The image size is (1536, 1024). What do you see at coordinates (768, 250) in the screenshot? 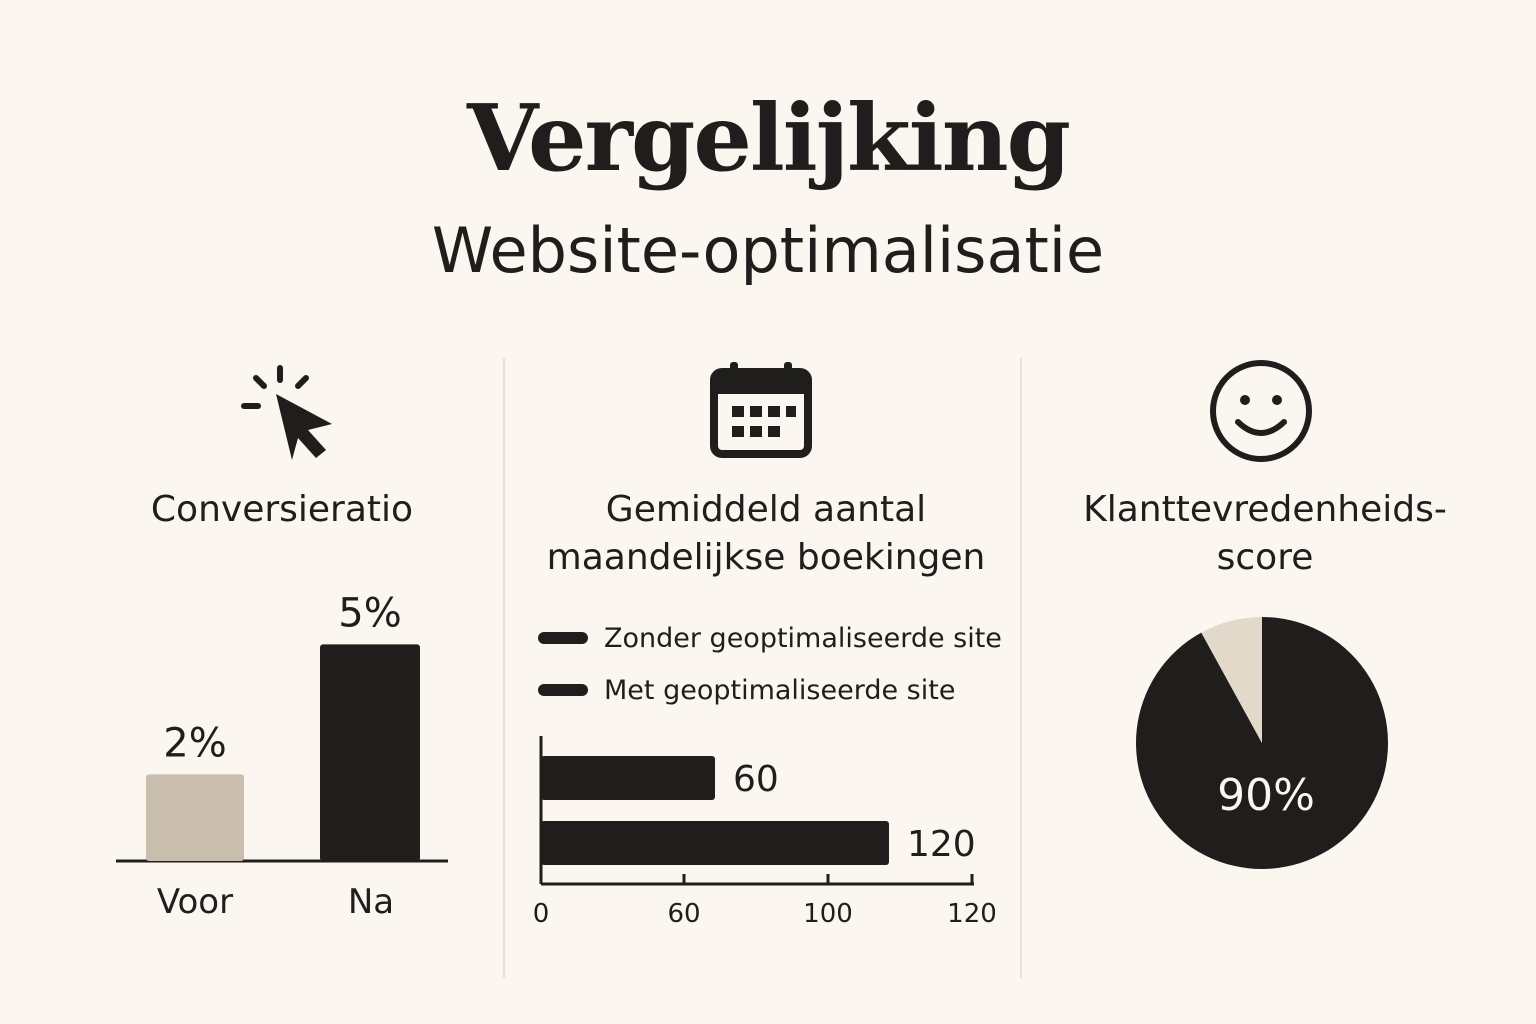
I see `page-subtitle: Website-optimalisatie` at bounding box center [768, 250].